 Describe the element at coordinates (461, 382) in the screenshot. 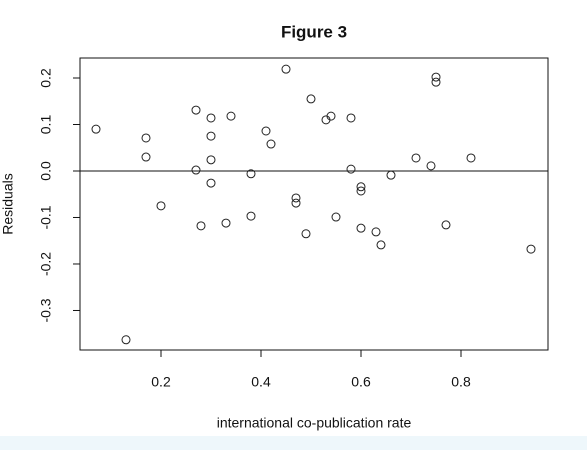

I see `x-tick-label: 0.8` at that location.